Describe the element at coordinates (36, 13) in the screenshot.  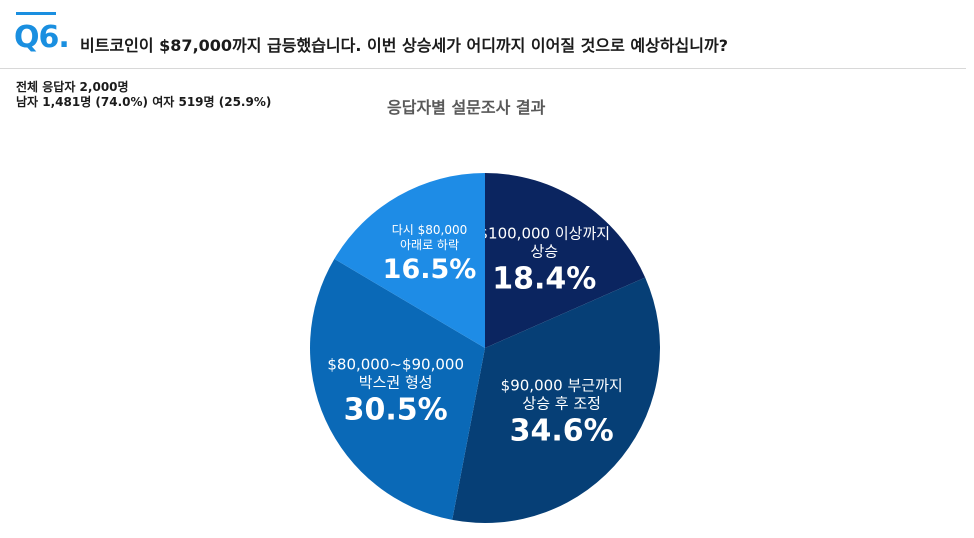
I see `question-accent-bar` at that location.